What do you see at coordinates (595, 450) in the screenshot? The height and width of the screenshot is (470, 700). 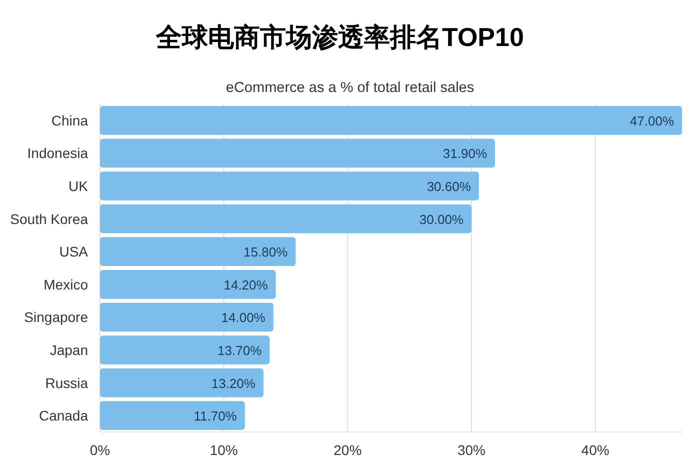 I see `x-tick-label: 40%` at bounding box center [595, 450].